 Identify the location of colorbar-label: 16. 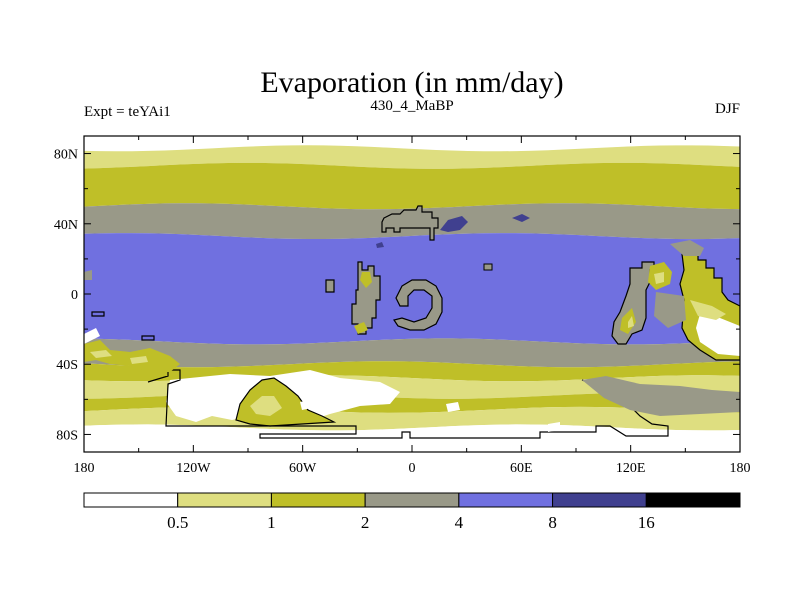
(646, 522).